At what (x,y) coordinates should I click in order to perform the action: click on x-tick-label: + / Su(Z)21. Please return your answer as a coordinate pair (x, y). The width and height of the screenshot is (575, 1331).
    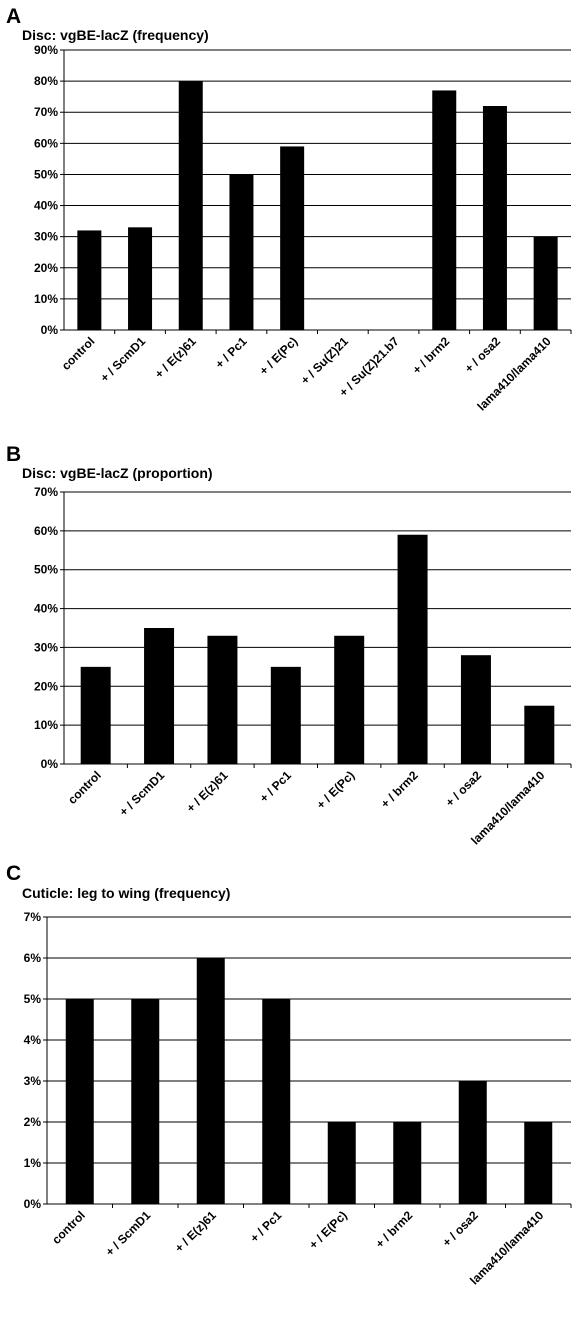
    Looking at the image, I should click on (324, 360).